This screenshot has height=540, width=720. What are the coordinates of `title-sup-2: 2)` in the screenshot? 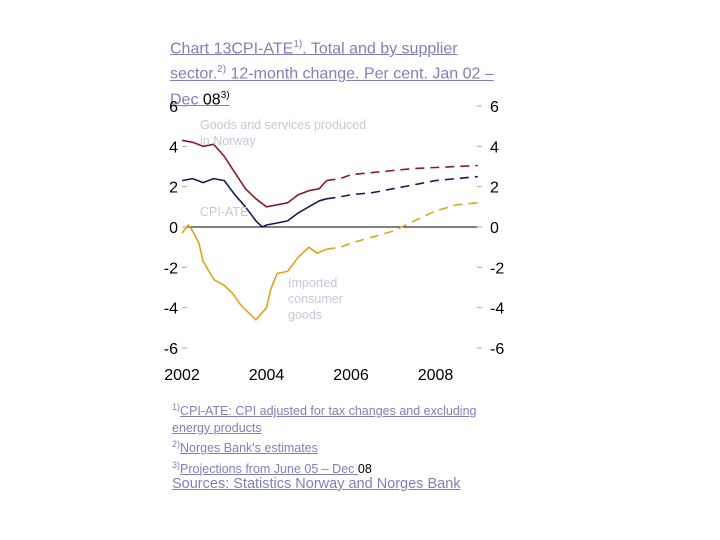 It's located at (222, 70).